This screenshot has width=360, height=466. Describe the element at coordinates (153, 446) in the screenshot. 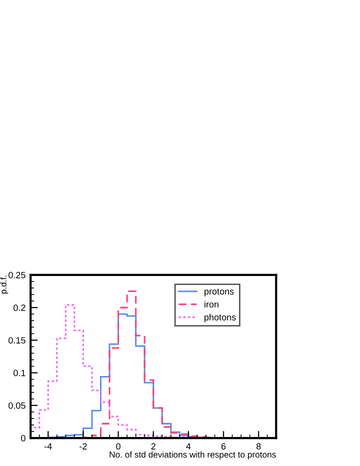

I see `x-tick-label: 2` at that location.